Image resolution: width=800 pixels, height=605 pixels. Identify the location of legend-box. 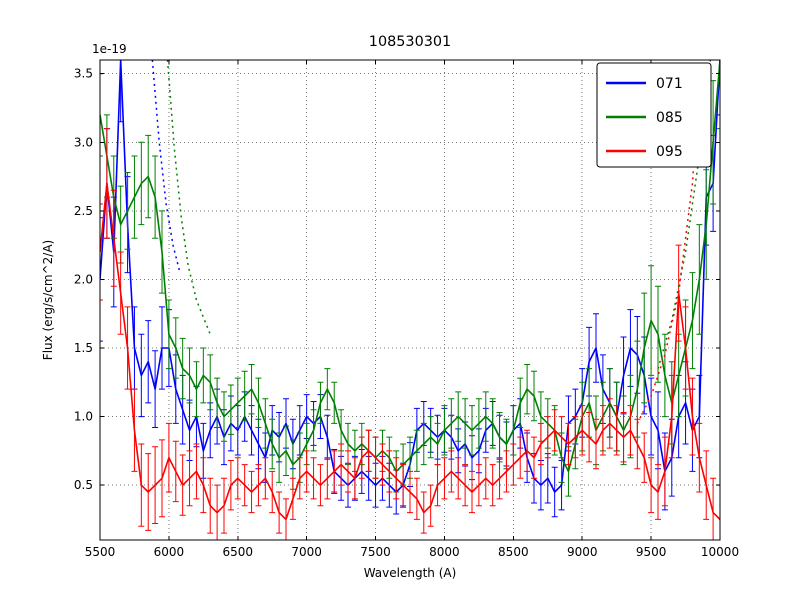
(654, 115).